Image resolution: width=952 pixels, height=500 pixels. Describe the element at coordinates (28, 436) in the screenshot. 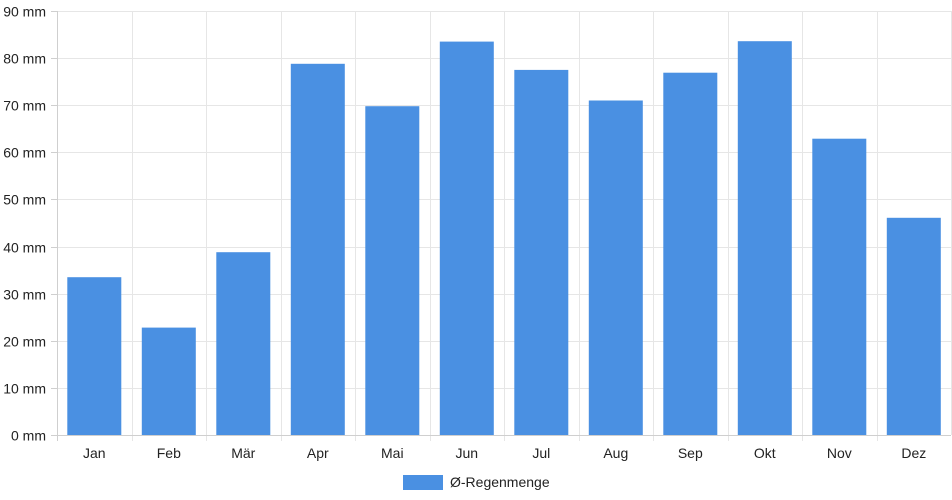

I see `y-tick-label: 0 mm` at that location.